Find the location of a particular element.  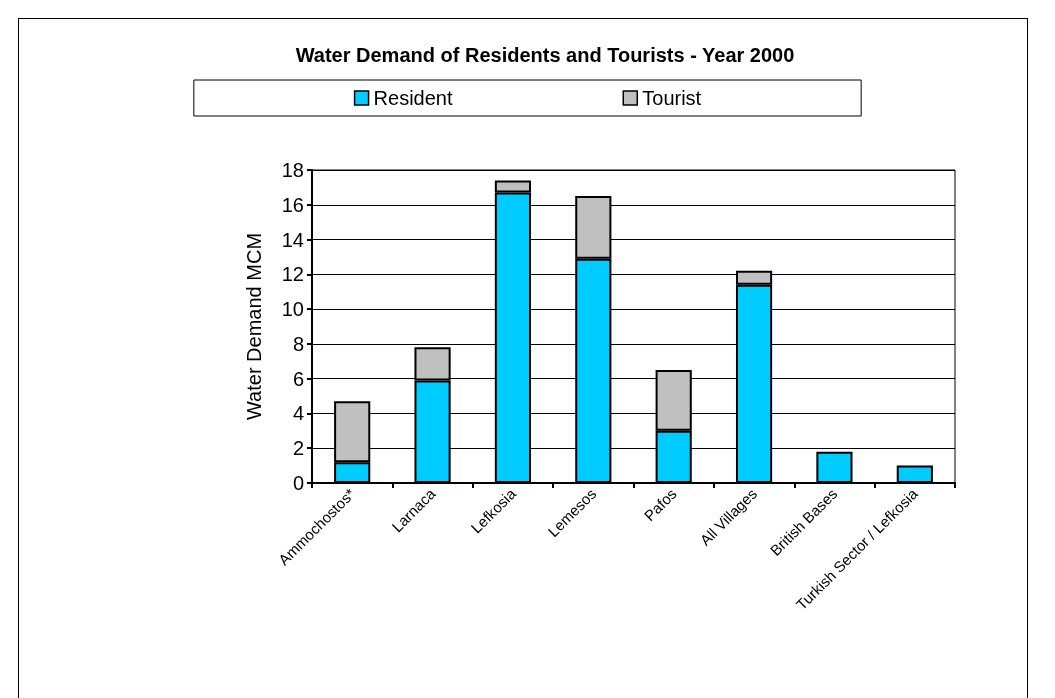

y-tick-label: 8 is located at coordinates (298, 343).